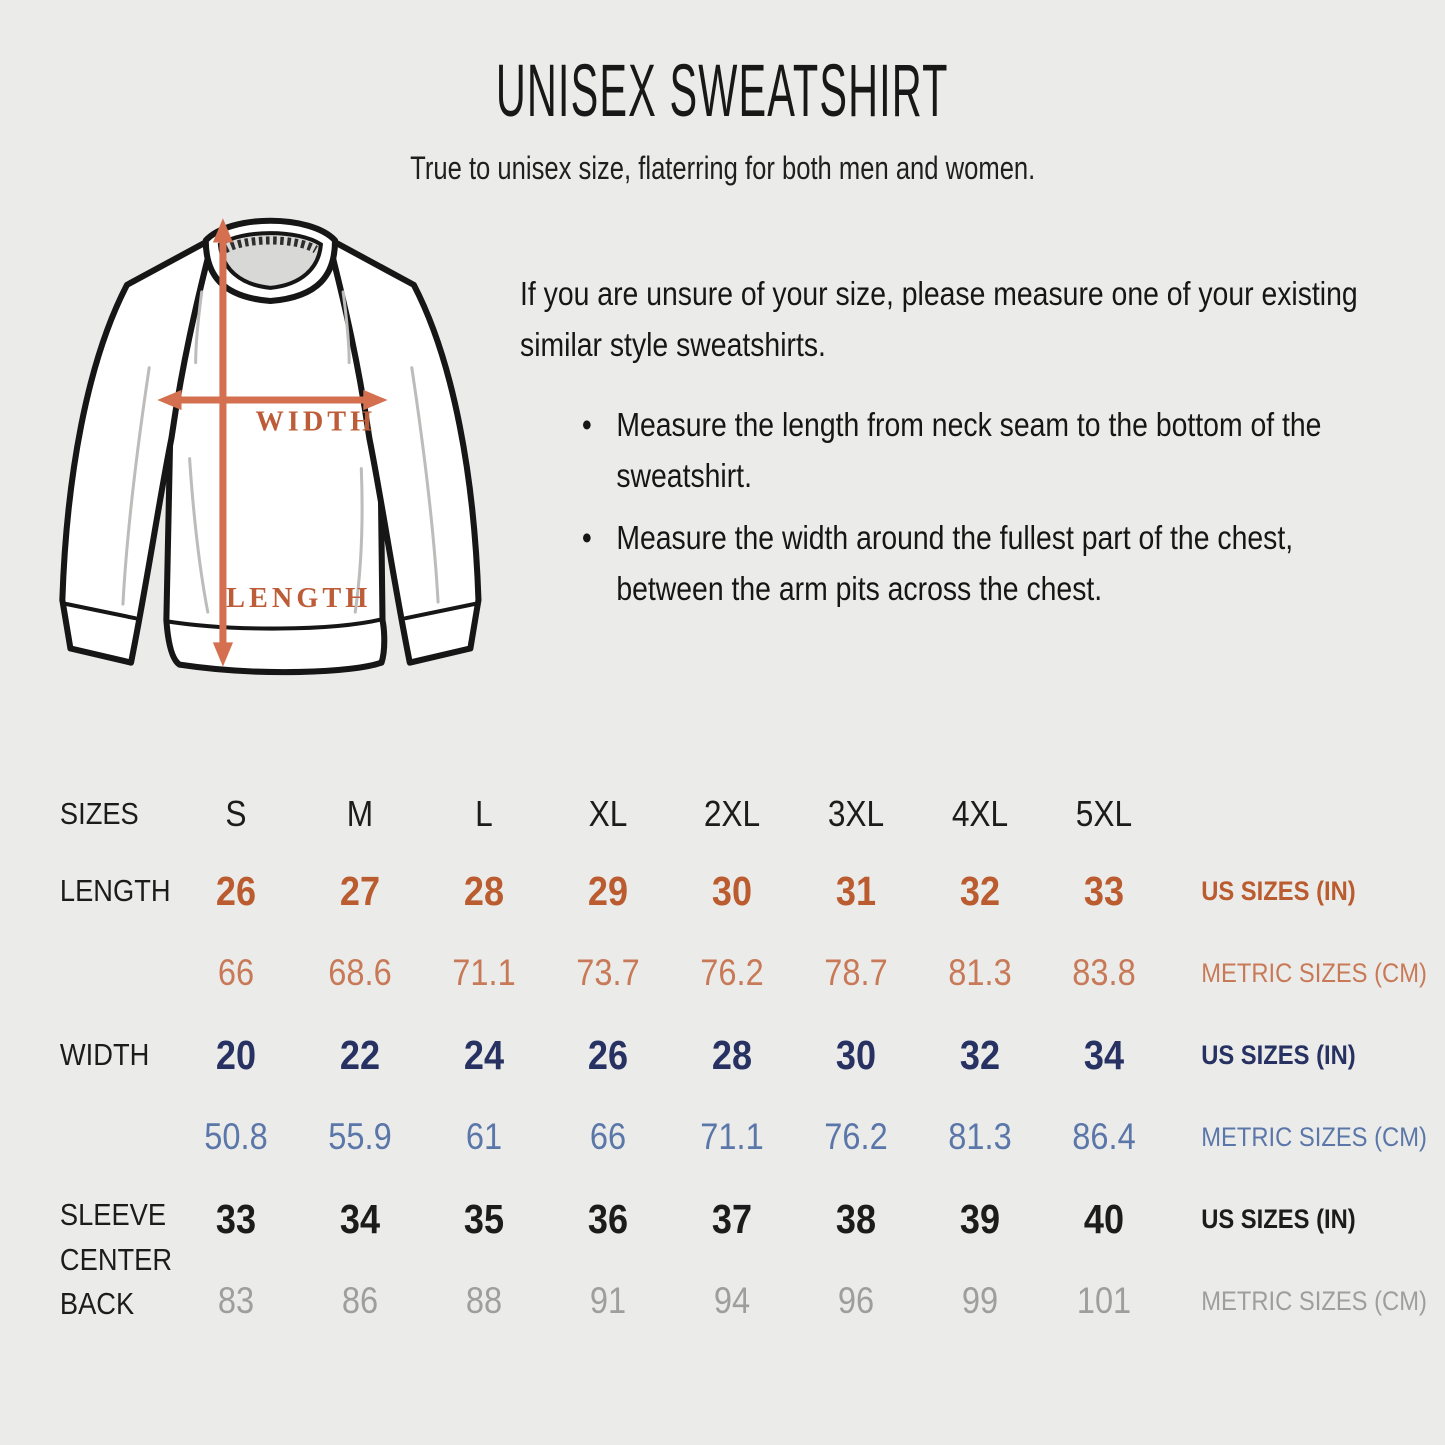 This screenshot has height=1445, width=1445. Describe the element at coordinates (1104, 813) in the screenshot. I see `size-col-header: 5XL` at that location.